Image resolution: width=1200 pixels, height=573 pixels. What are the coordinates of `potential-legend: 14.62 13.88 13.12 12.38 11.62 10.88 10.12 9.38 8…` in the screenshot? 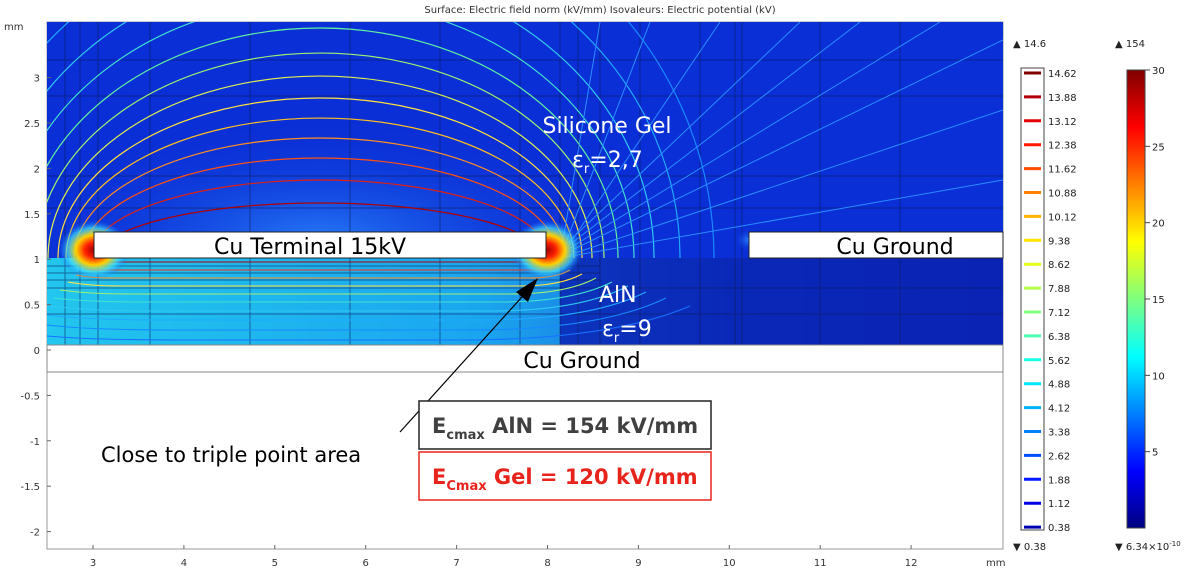 It's located at (1050, 301).